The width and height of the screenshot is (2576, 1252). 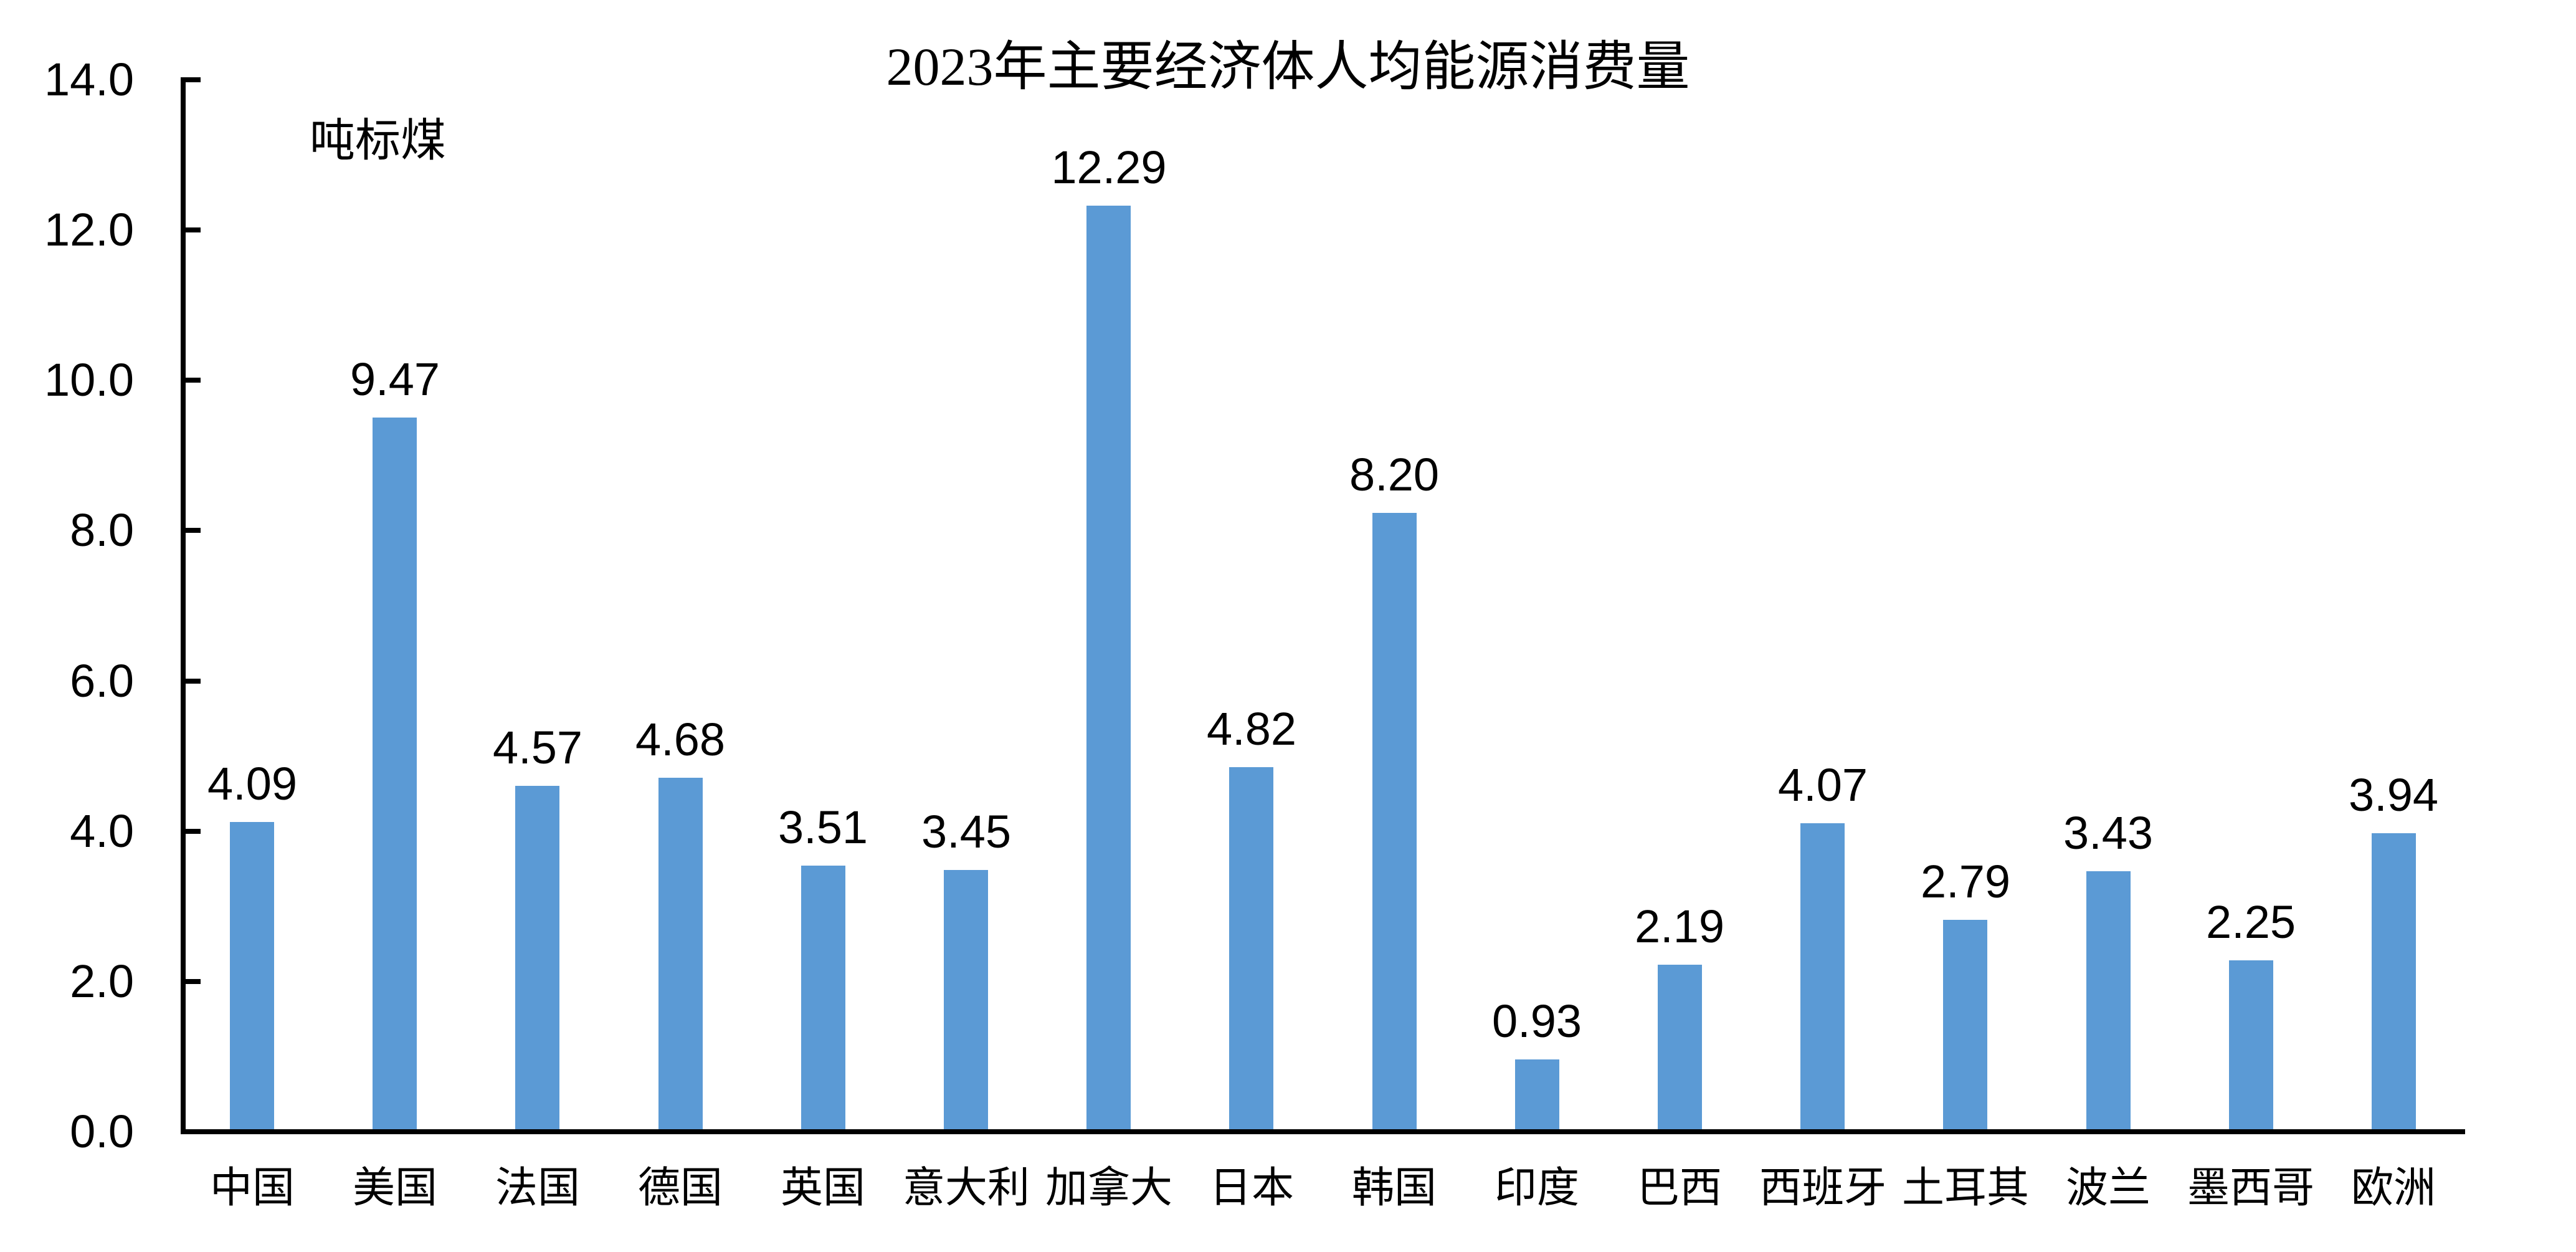 I want to click on bar-value-label: 2.79, so click(x=1965, y=881).